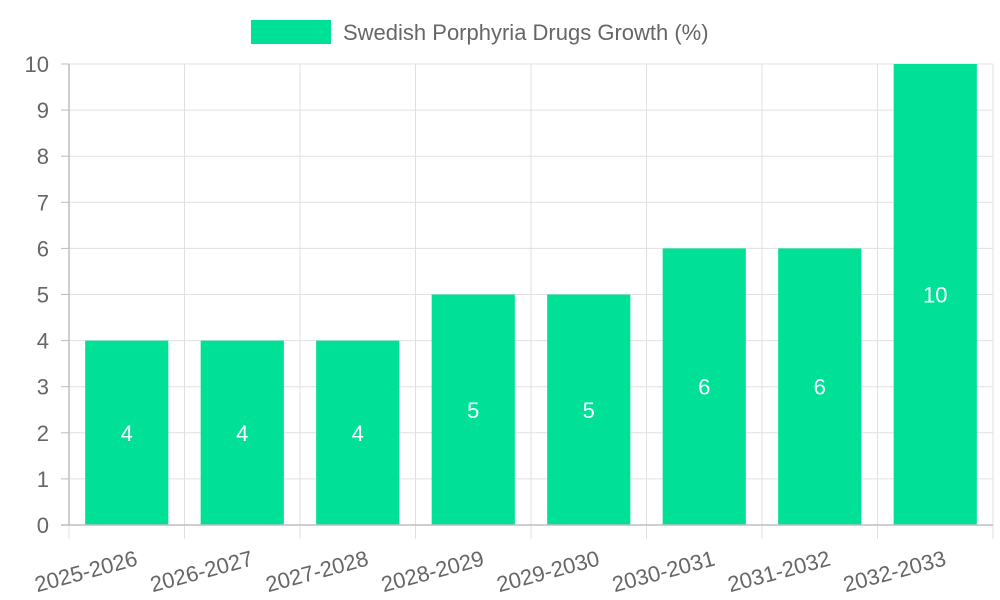  I want to click on x-tick-label: 2028-2029, so click(432, 571).